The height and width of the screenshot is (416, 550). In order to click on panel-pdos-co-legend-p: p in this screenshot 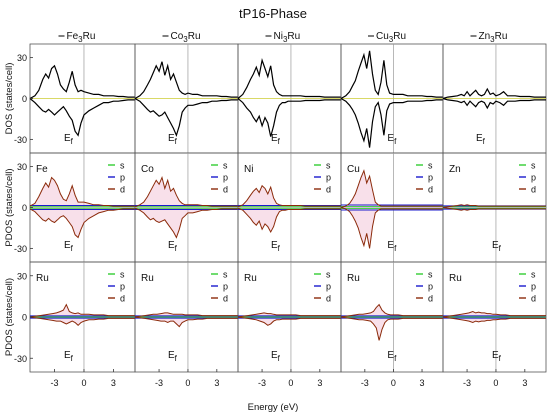, I will do `click(225, 178)`.